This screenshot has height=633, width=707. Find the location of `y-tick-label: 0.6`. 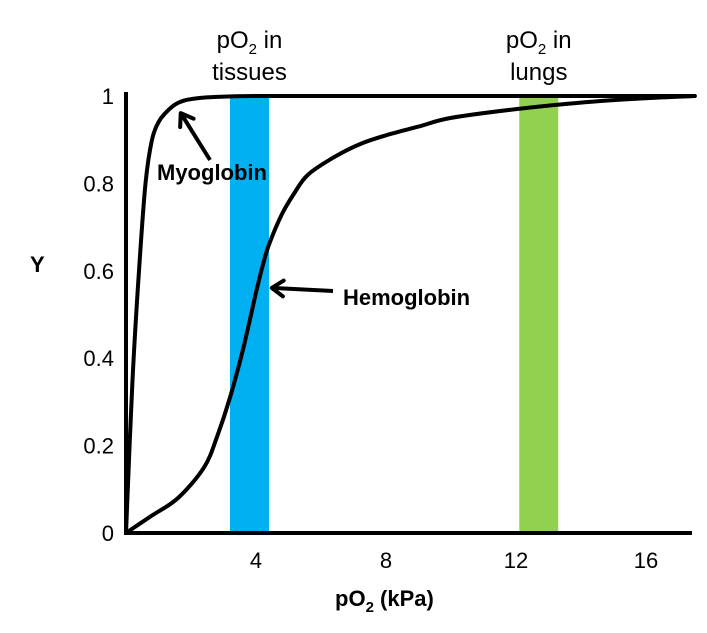

y-tick-label: 0.6 is located at coordinates (98, 271).